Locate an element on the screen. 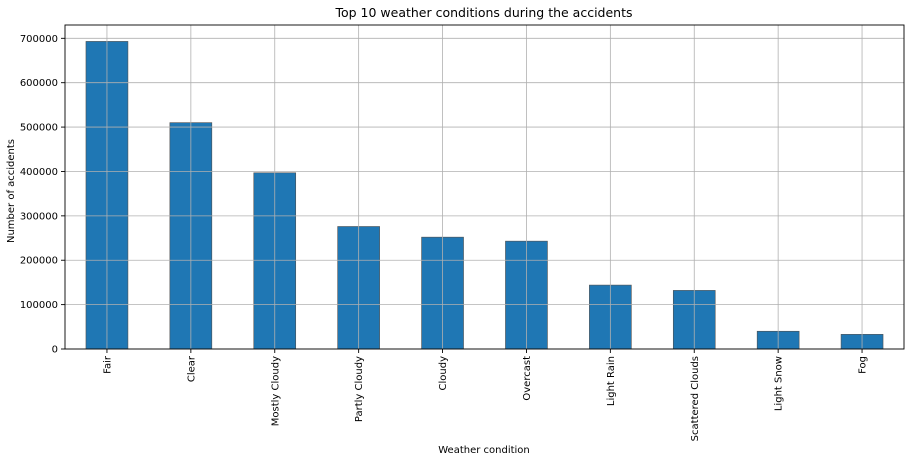 The image size is (910, 462). y-tick-label: 400000 is located at coordinates (39, 172).